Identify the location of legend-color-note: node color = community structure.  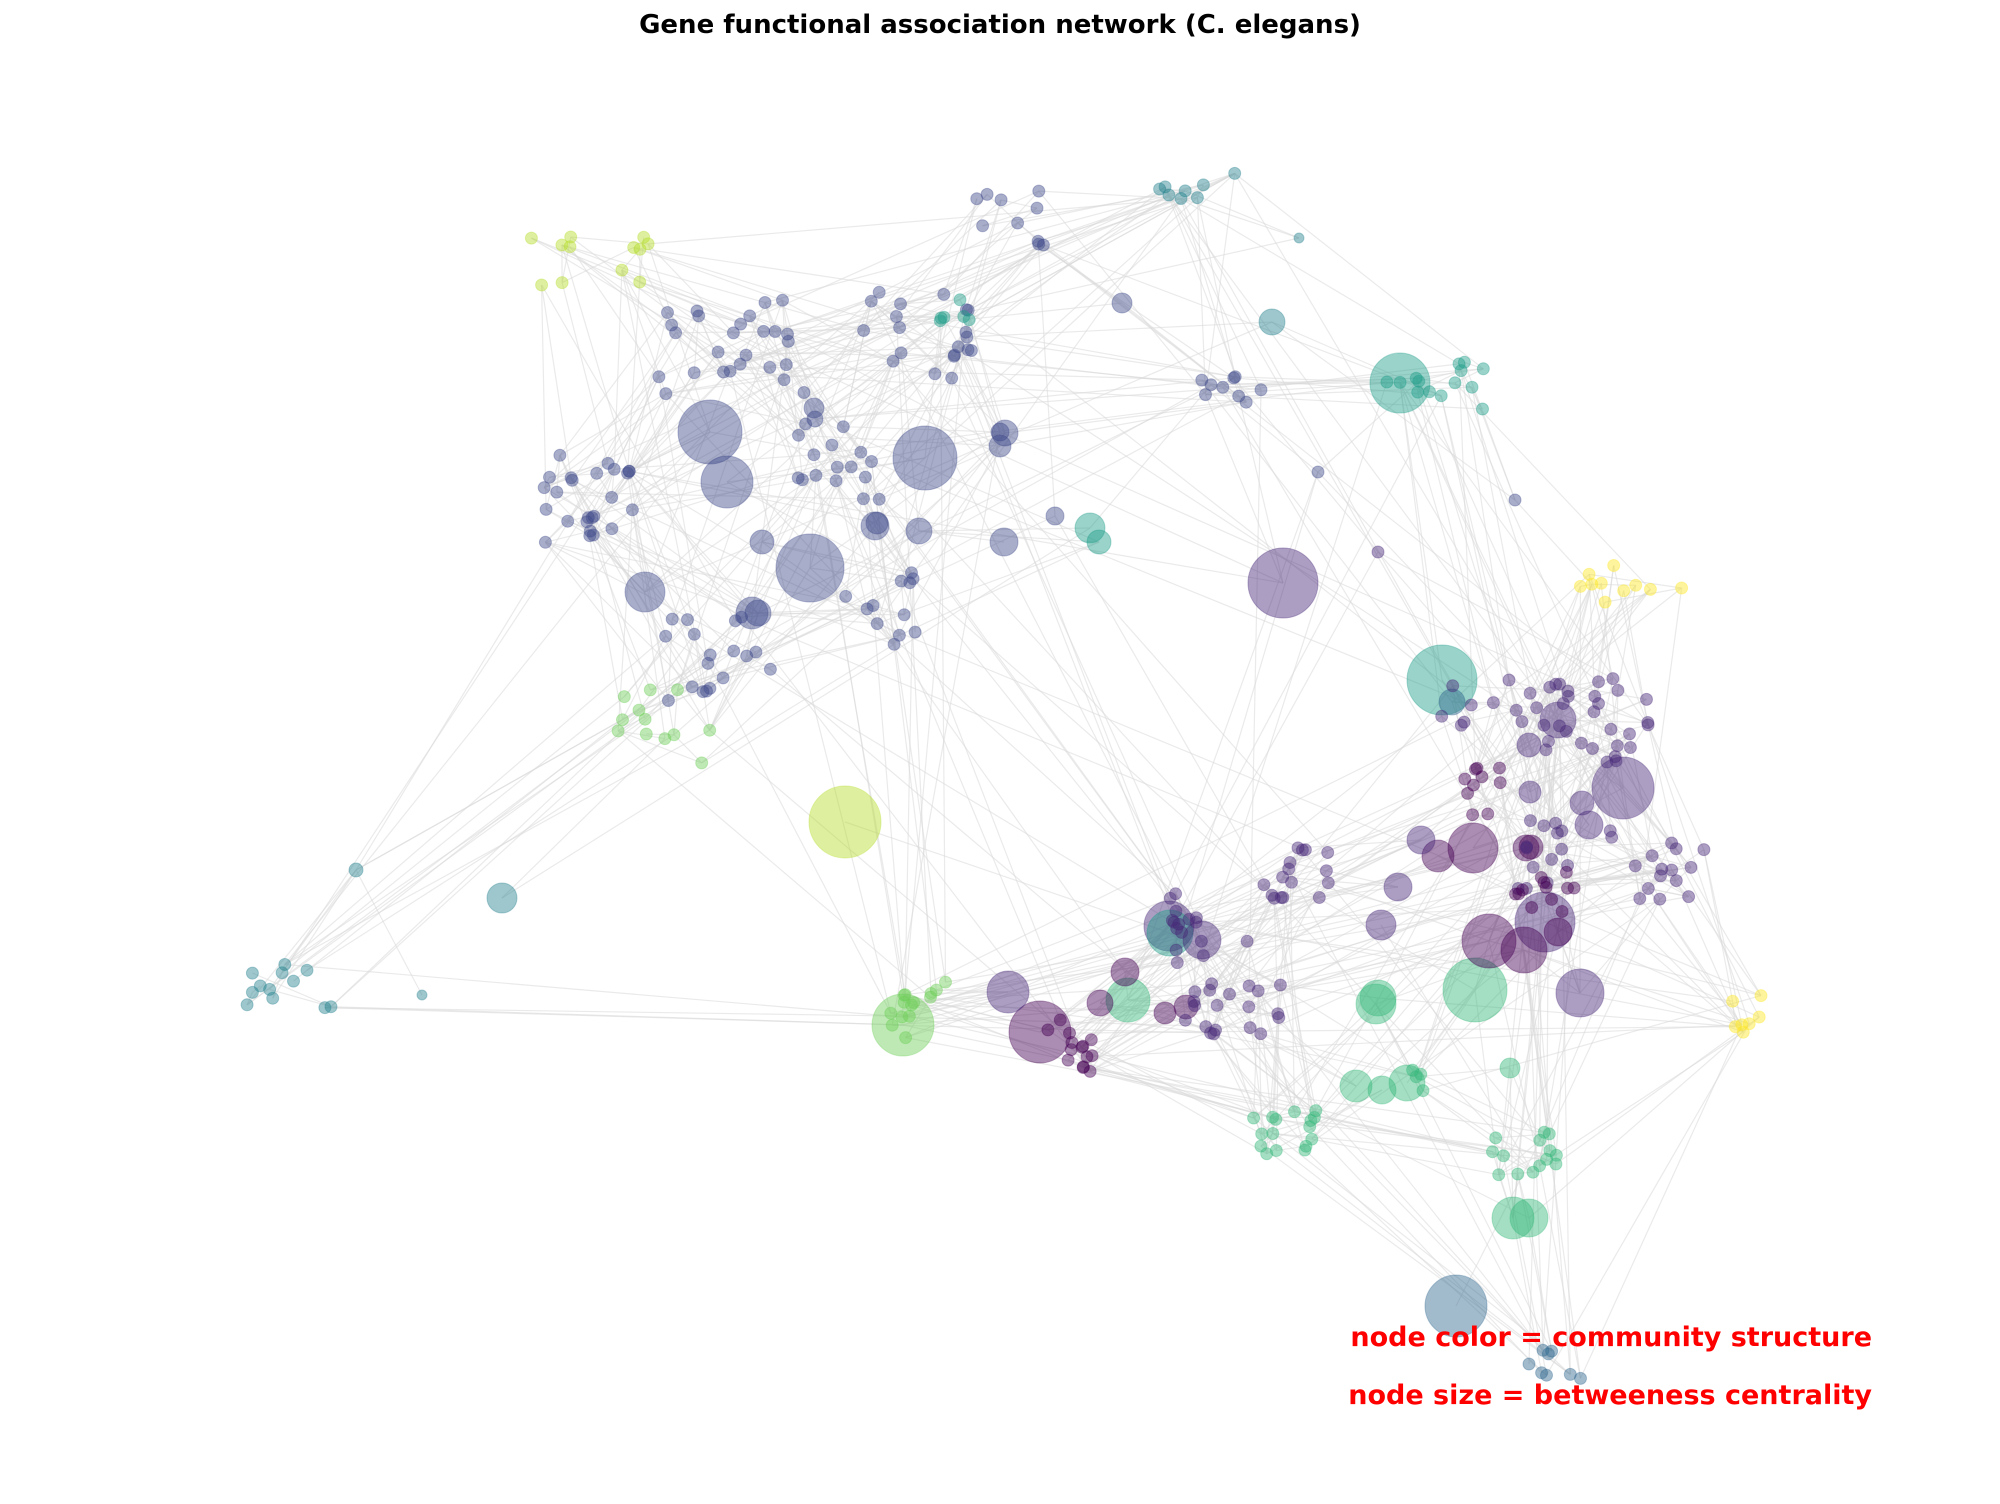
(1611, 1337).